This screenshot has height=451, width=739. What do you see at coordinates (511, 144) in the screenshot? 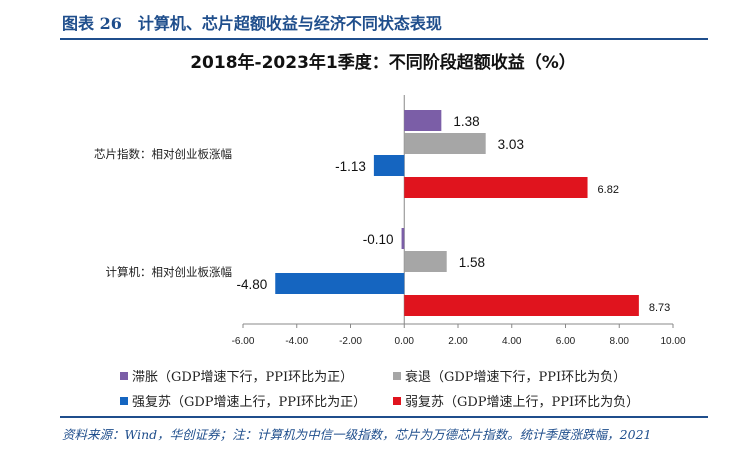
I see `data-label: 3.03` at bounding box center [511, 144].